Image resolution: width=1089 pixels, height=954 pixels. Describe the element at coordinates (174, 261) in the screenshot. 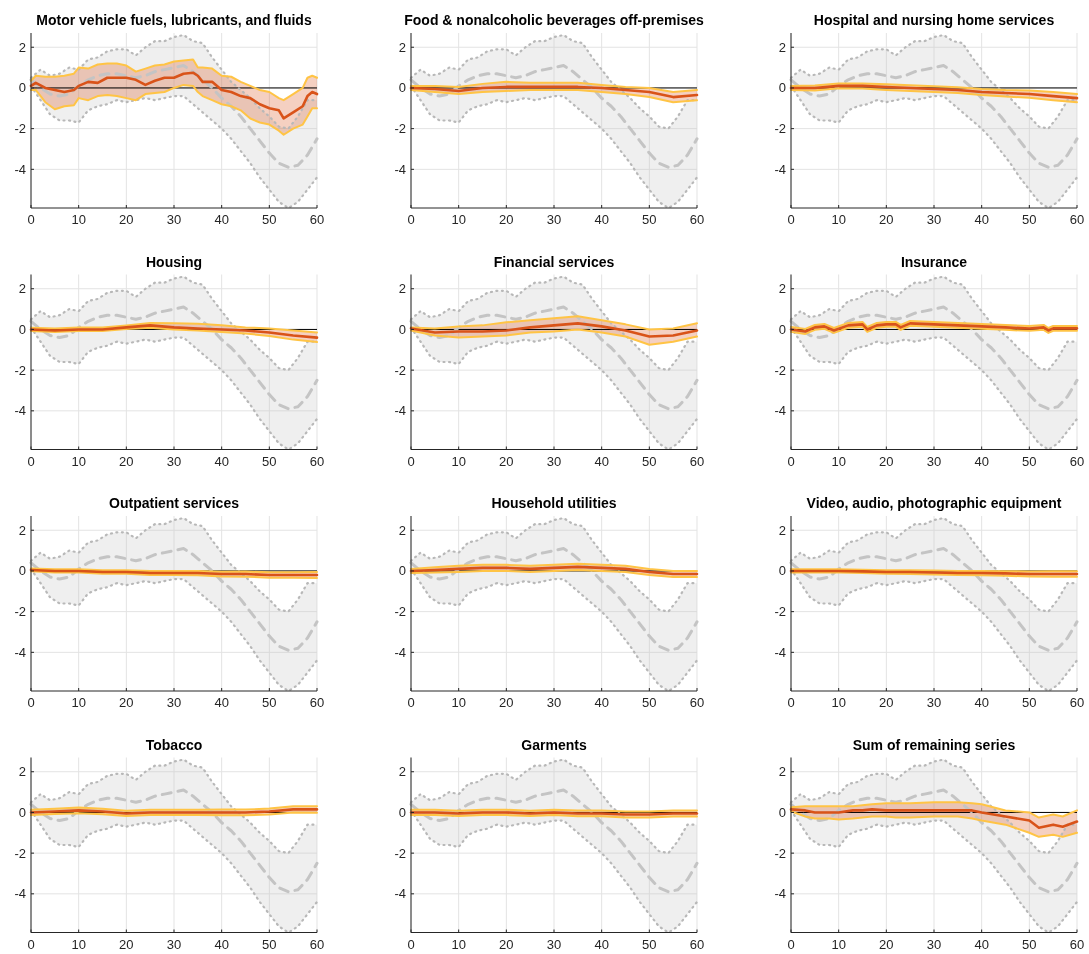

I see `chart-title: Housing` at that location.